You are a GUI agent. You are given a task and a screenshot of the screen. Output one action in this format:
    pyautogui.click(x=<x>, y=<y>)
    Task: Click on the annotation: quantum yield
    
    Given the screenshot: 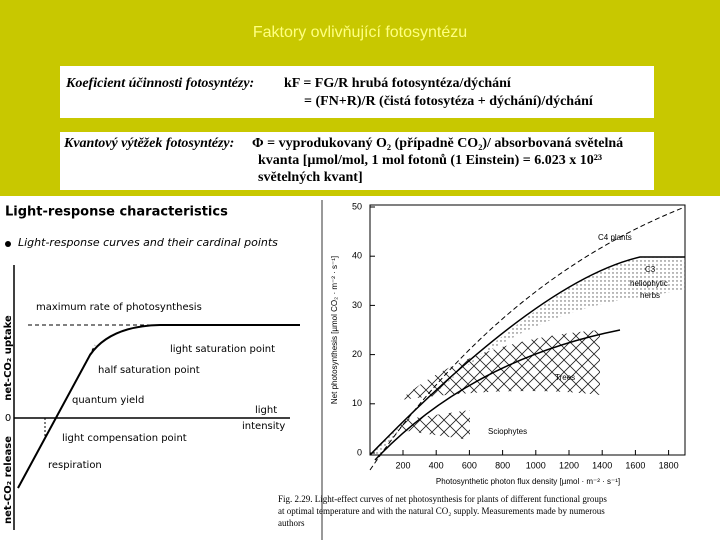 What is the action you would take?
    pyautogui.click(x=108, y=400)
    